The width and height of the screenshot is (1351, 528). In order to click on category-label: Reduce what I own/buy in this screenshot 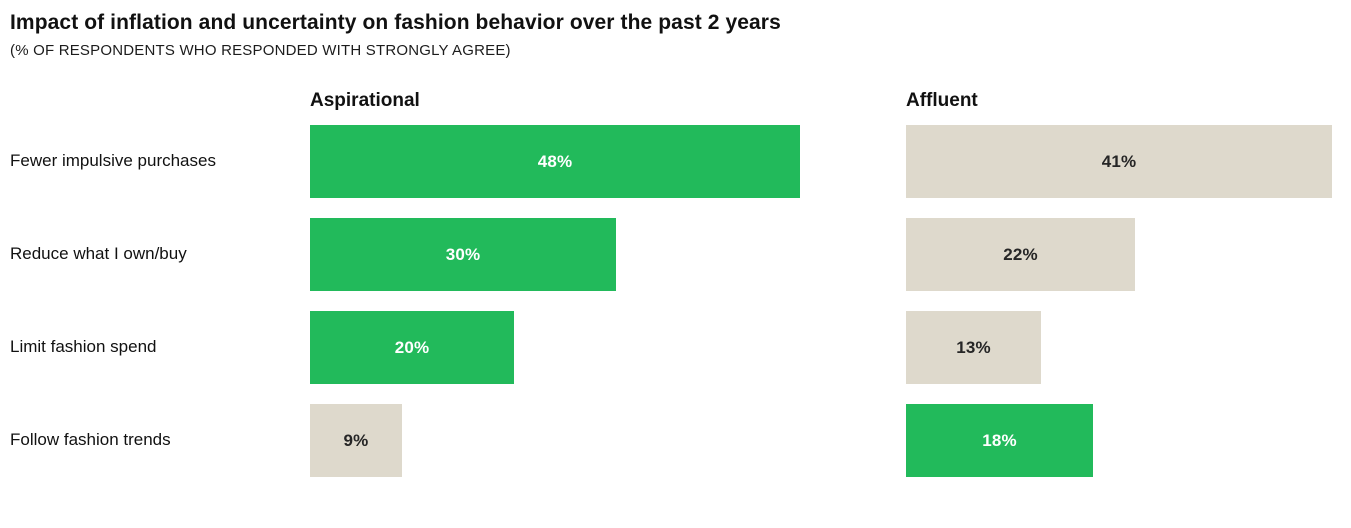, I will do `click(98, 254)`.